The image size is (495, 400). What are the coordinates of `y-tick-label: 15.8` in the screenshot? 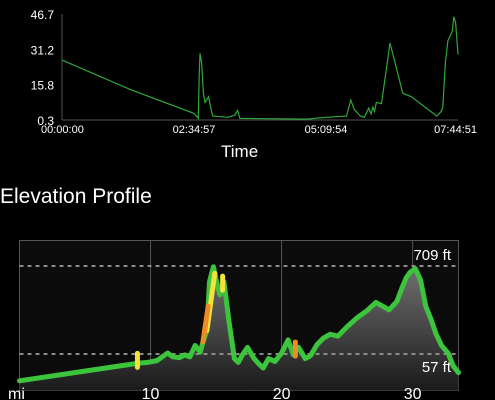 It's located at (43, 86).